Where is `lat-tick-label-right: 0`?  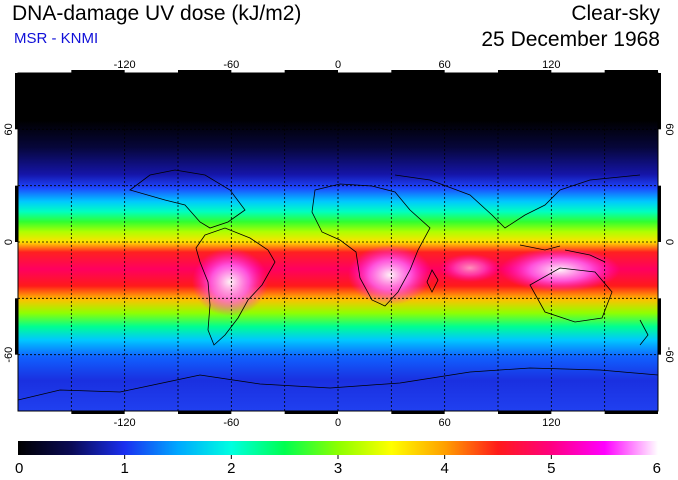
lat-tick-label-right: 0 is located at coordinates (669, 242).